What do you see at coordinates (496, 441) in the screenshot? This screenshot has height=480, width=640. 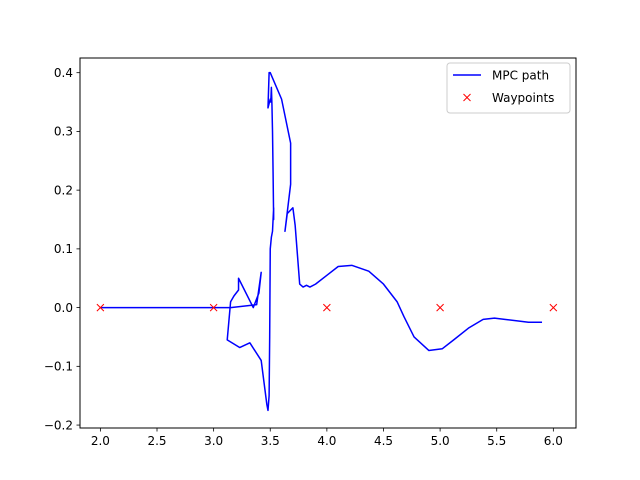 I see `x-tick-label: 5.5` at bounding box center [496, 441].